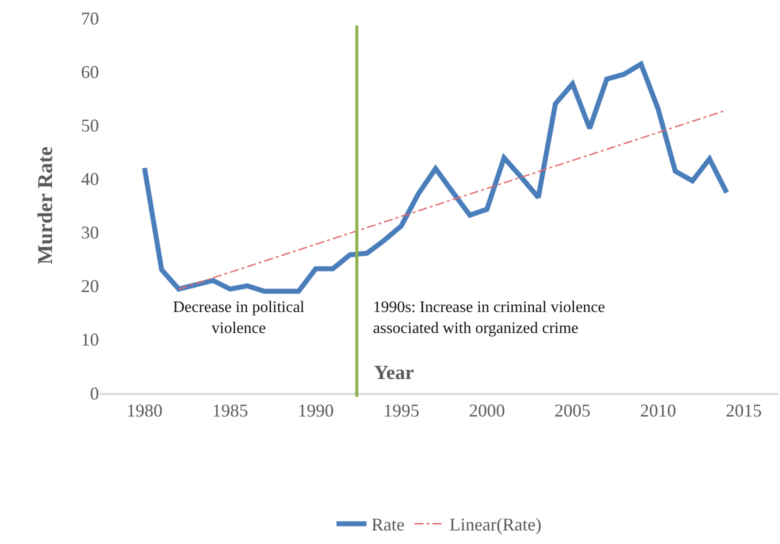  Describe the element at coordinates (401, 410) in the screenshot. I see `x-tick-label: 1995` at that location.